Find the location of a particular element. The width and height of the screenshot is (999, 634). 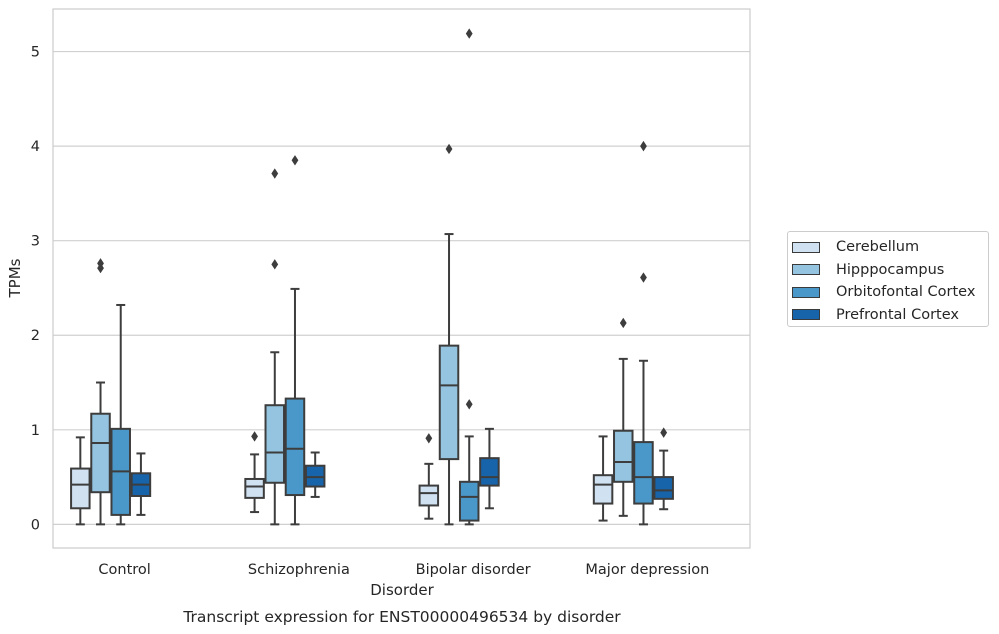

y-tick-label: 0 is located at coordinates (35, 525).